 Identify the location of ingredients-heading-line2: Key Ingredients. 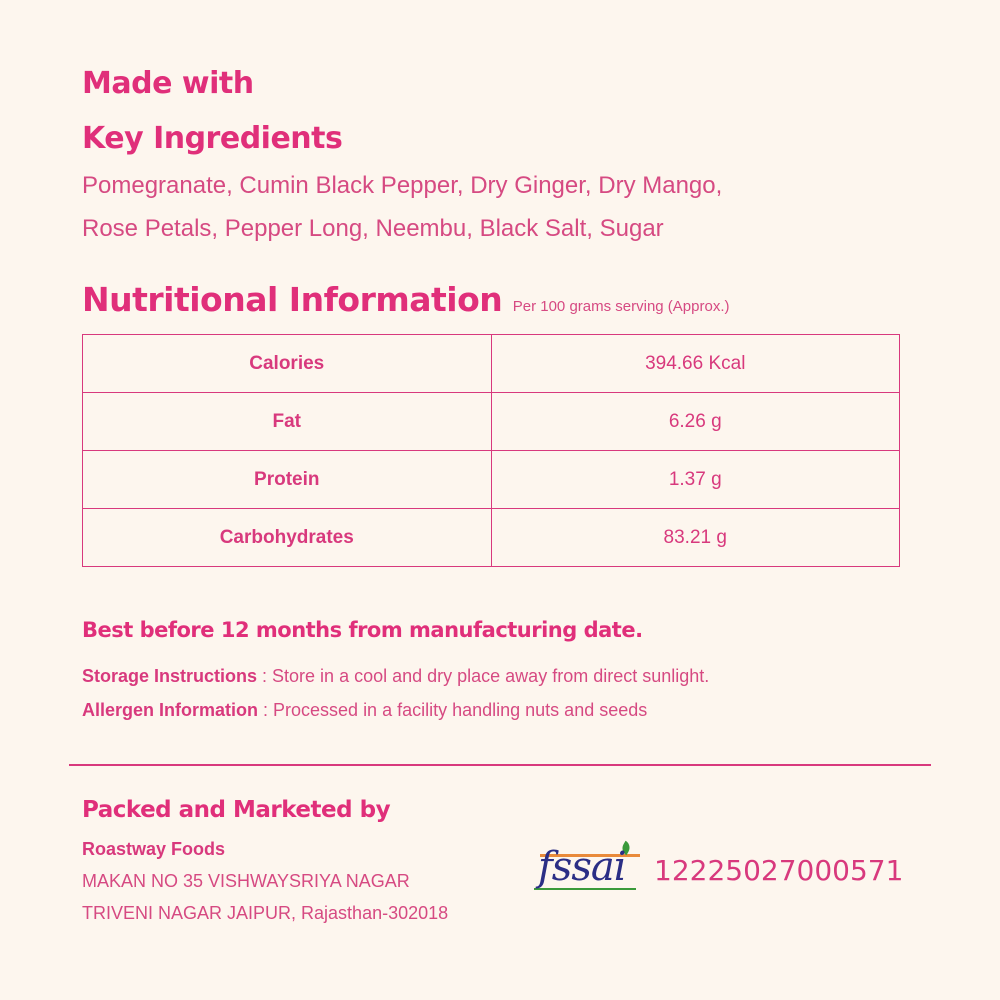
(212, 138).